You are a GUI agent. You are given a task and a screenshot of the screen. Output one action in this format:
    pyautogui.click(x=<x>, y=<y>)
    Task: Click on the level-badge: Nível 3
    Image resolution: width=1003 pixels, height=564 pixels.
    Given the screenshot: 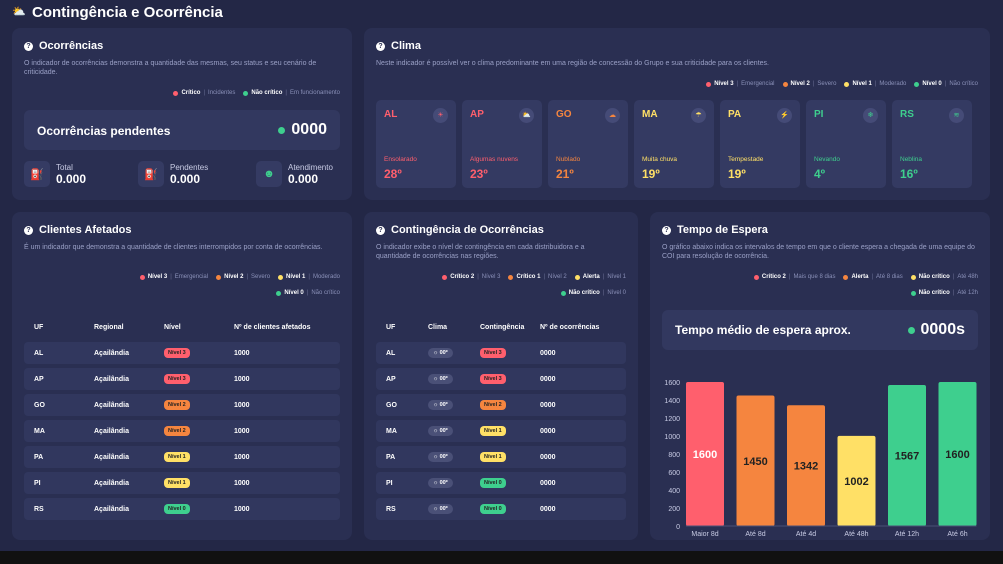 What is the action you would take?
    pyautogui.click(x=493, y=379)
    